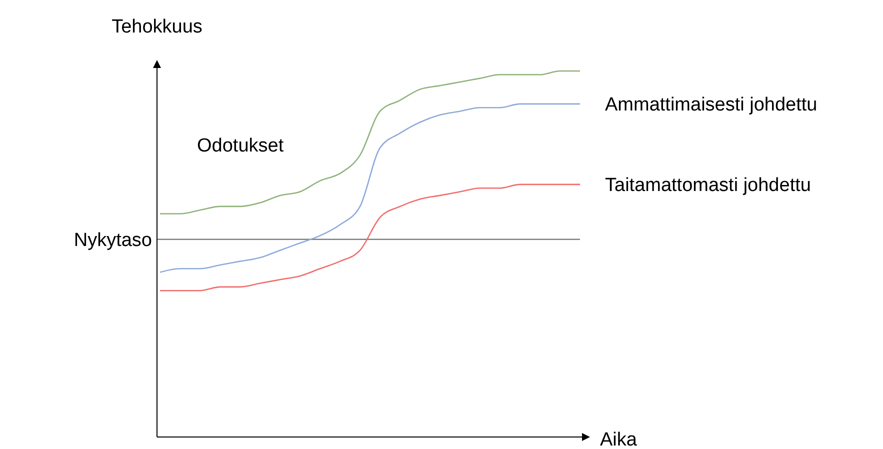 The height and width of the screenshot is (449, 883). What do you see at coordinates (619, 439) in the screenshot?
I see `x-axis-title: Aika` at bounding box center [619, 439].